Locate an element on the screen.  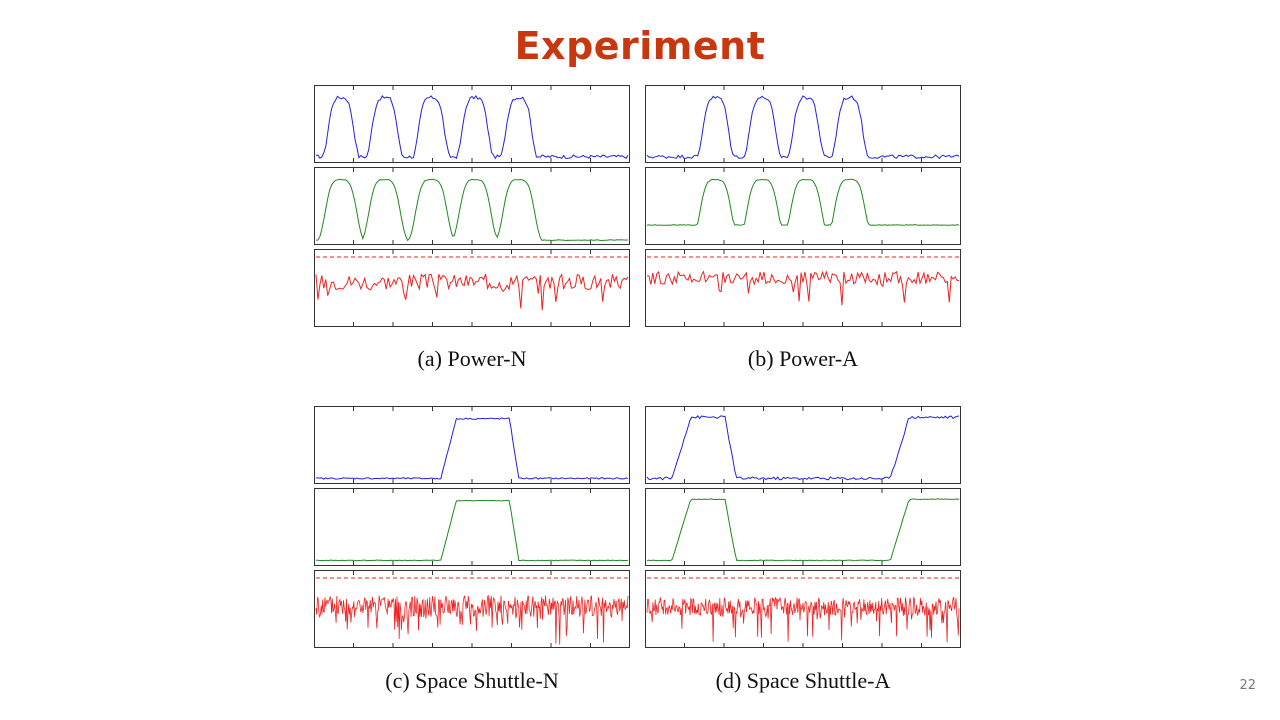
figure-space-shuttle-a is located at coordinates (803, 530).